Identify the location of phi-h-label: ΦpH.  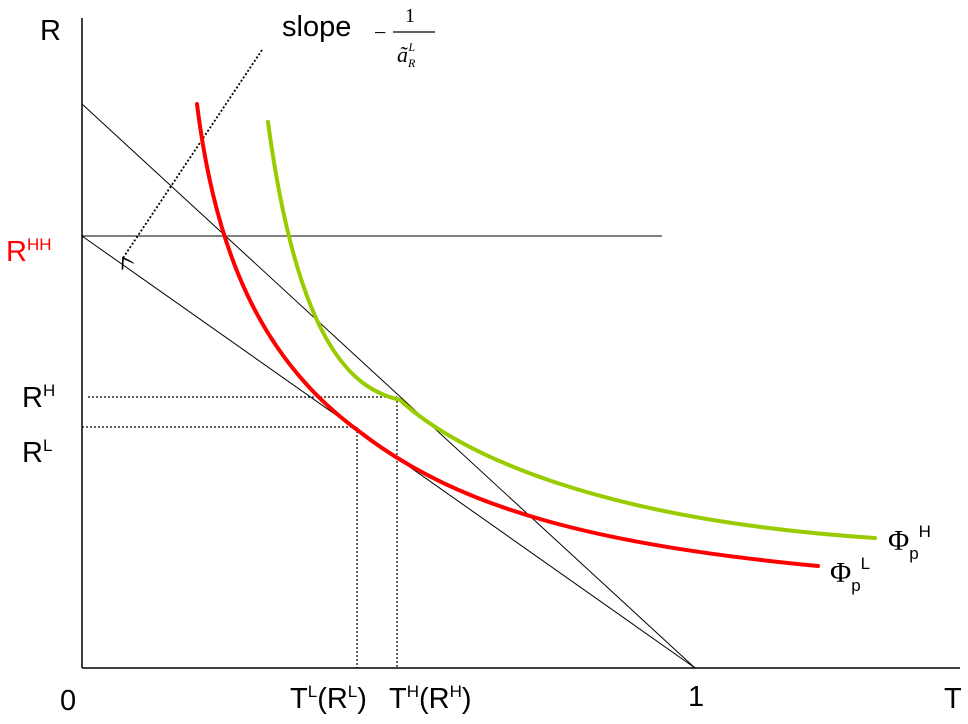
(909, 542).